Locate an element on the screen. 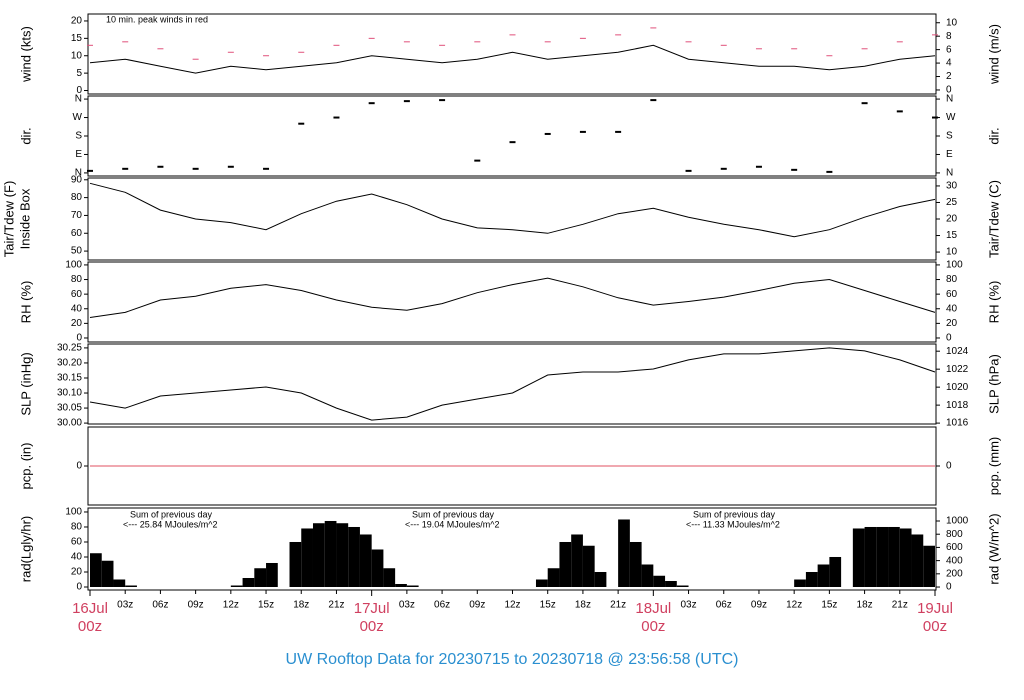 The height and width of the screenshot is (700, 1024). day-tick-label: 17Jul is located at coordinates (372, 608).